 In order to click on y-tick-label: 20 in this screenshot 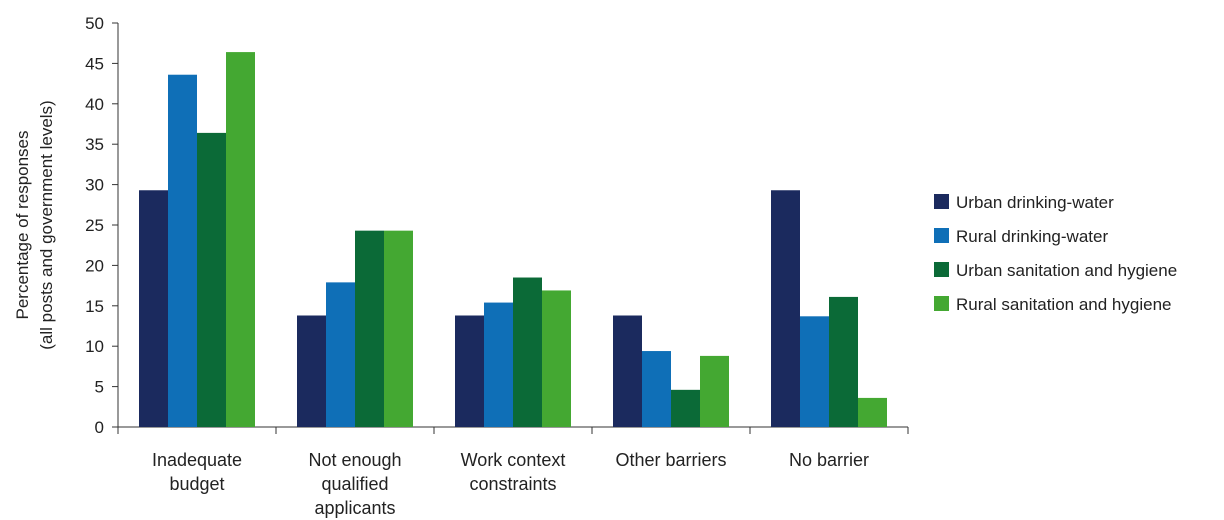, I will do `click(94, 265)`.